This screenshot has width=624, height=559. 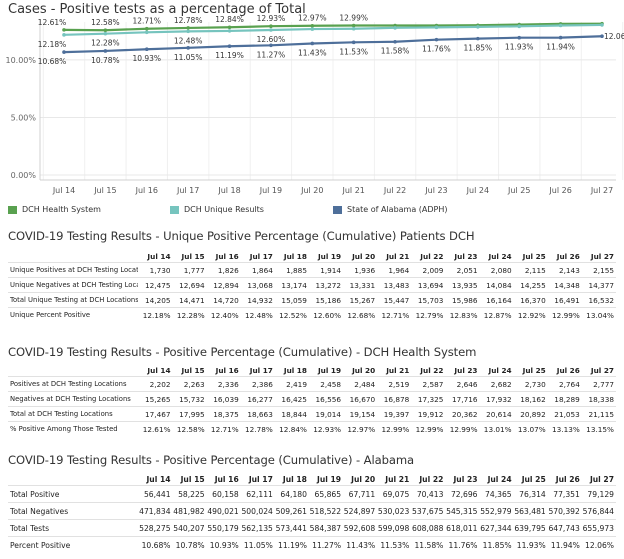 What do you see at coordinates (223, 399) in the screenshot?
I see `table-cell: 16,039` at bounding box center [223, 399].